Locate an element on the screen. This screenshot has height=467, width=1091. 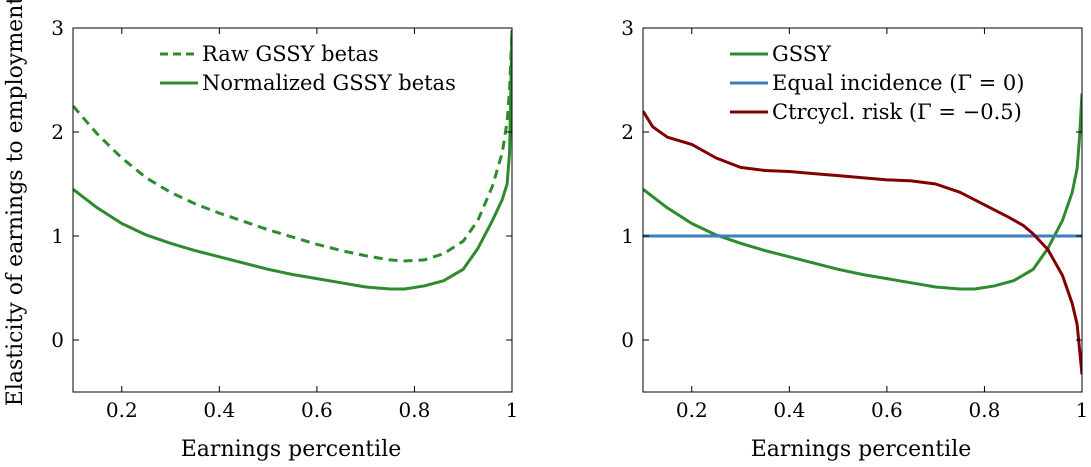
y-tick-label-1-3: 3 is located at coordinates (627, 28).